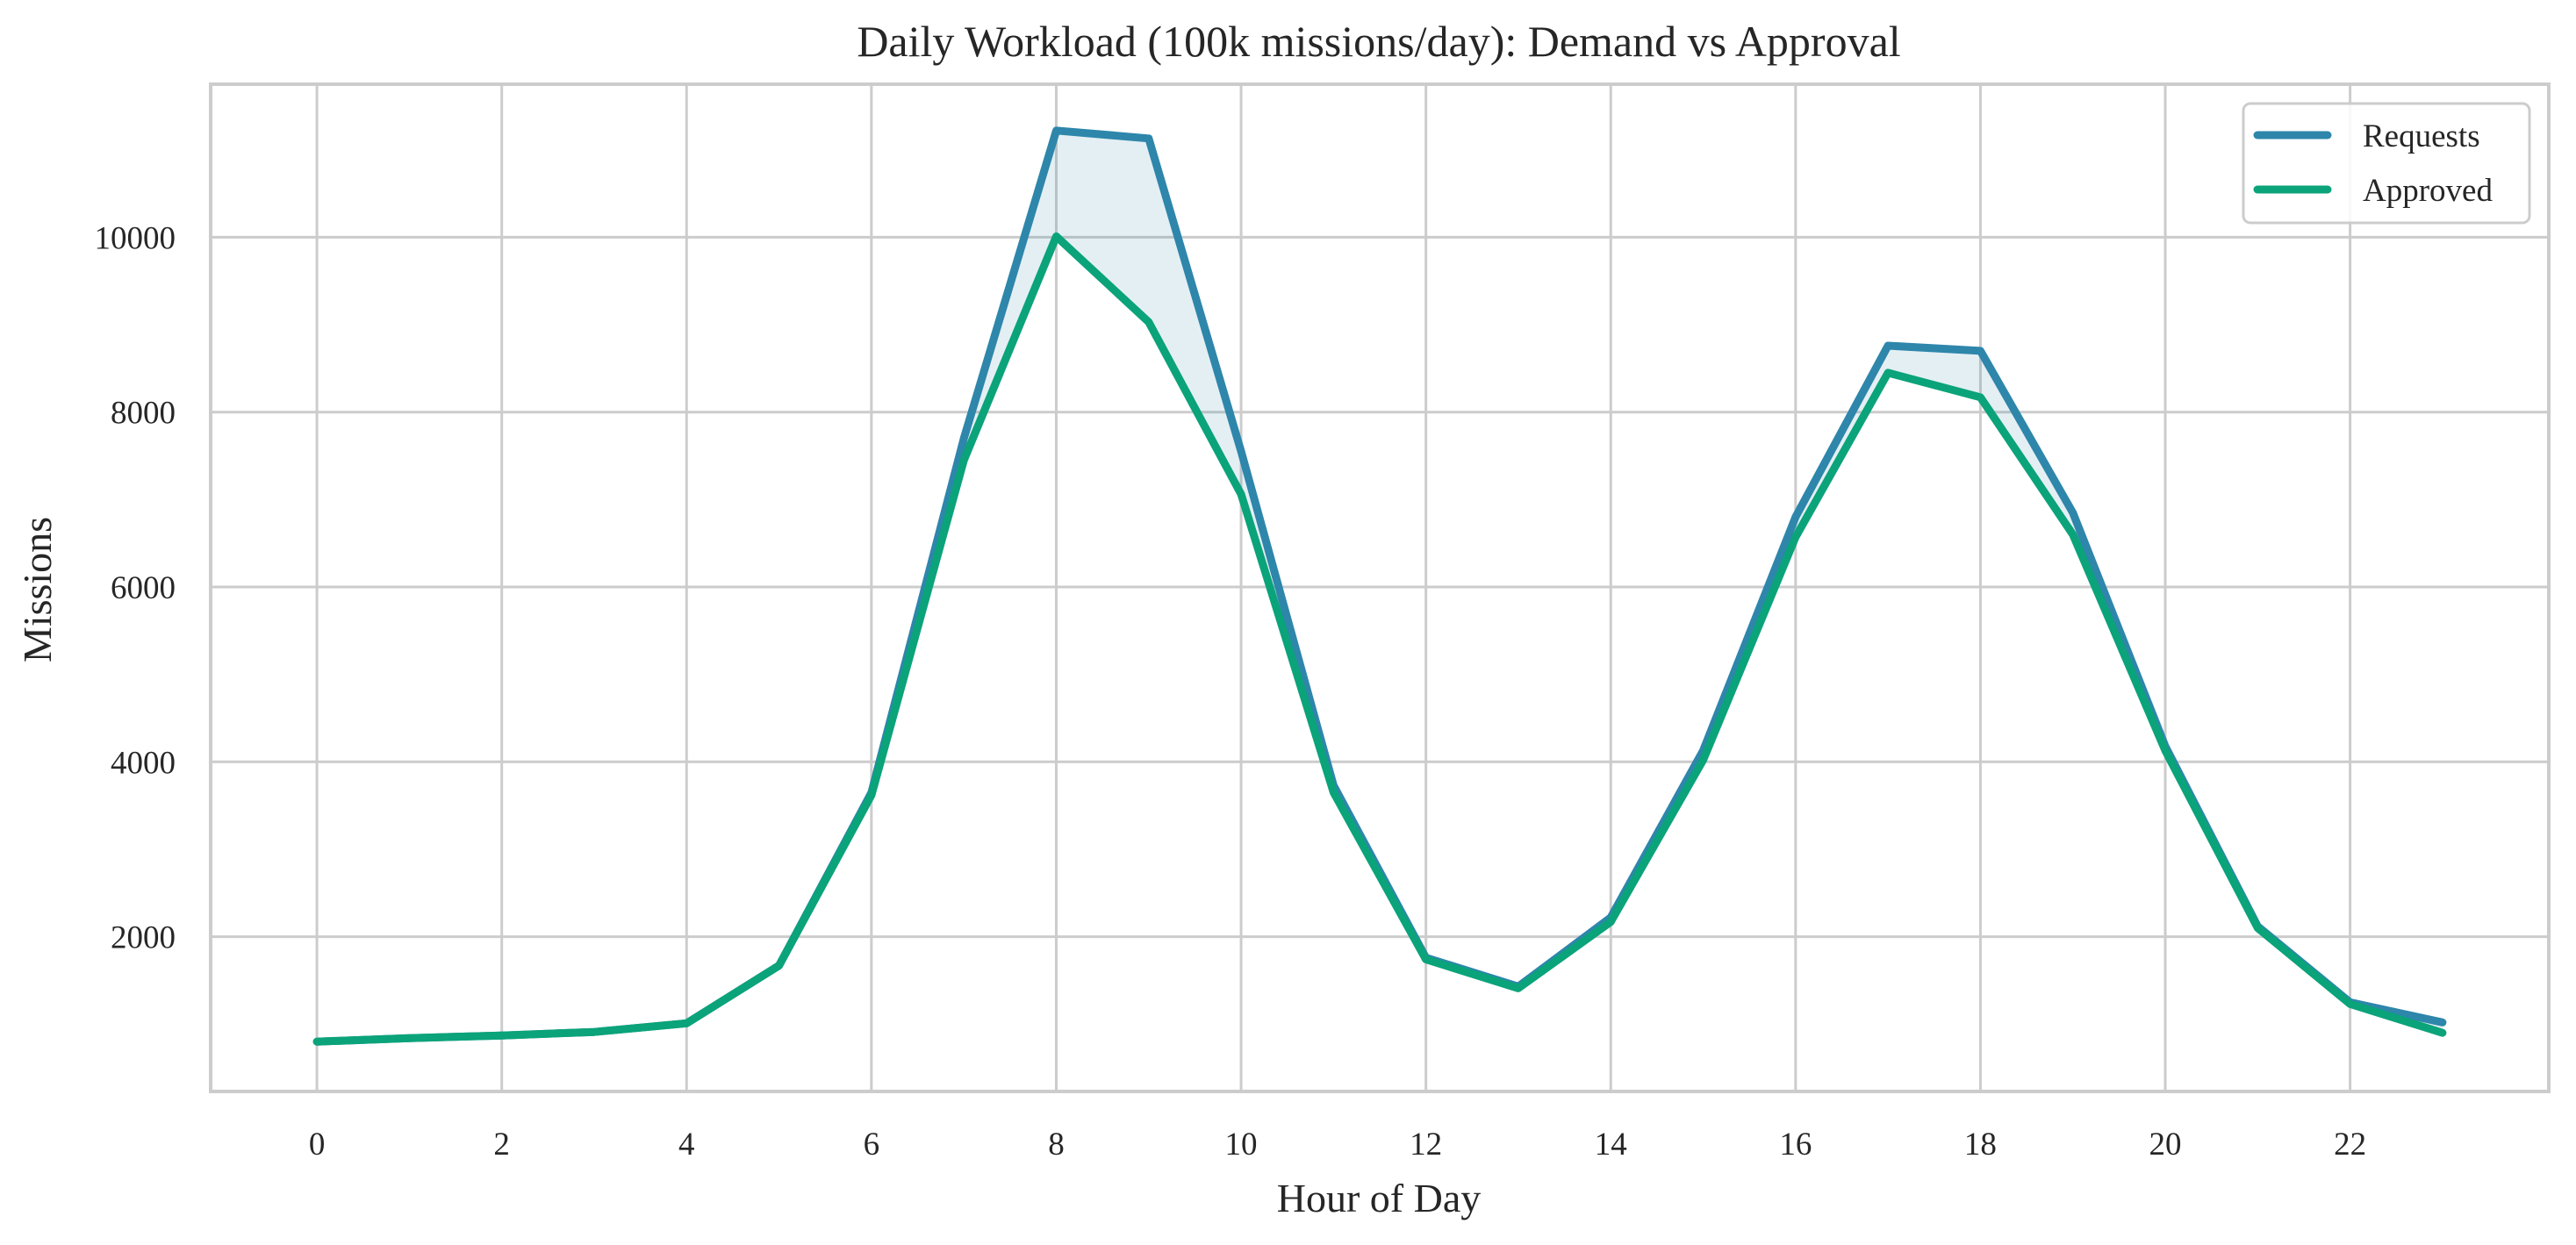 The image size is (2576, 1245). I want to click on y-tick-label: 6000, so click(143, 588).